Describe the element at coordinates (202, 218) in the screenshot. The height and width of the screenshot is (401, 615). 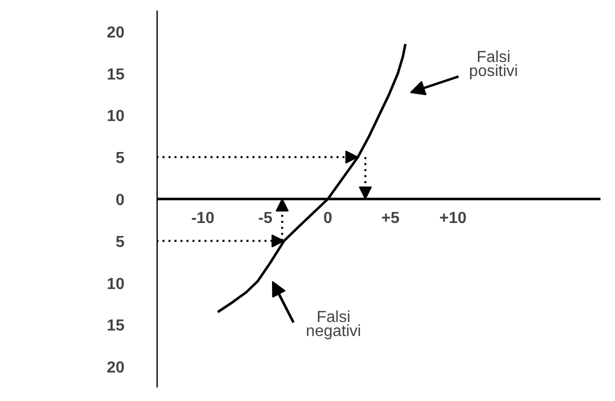
I see `x-tick-label: -10` at that location.